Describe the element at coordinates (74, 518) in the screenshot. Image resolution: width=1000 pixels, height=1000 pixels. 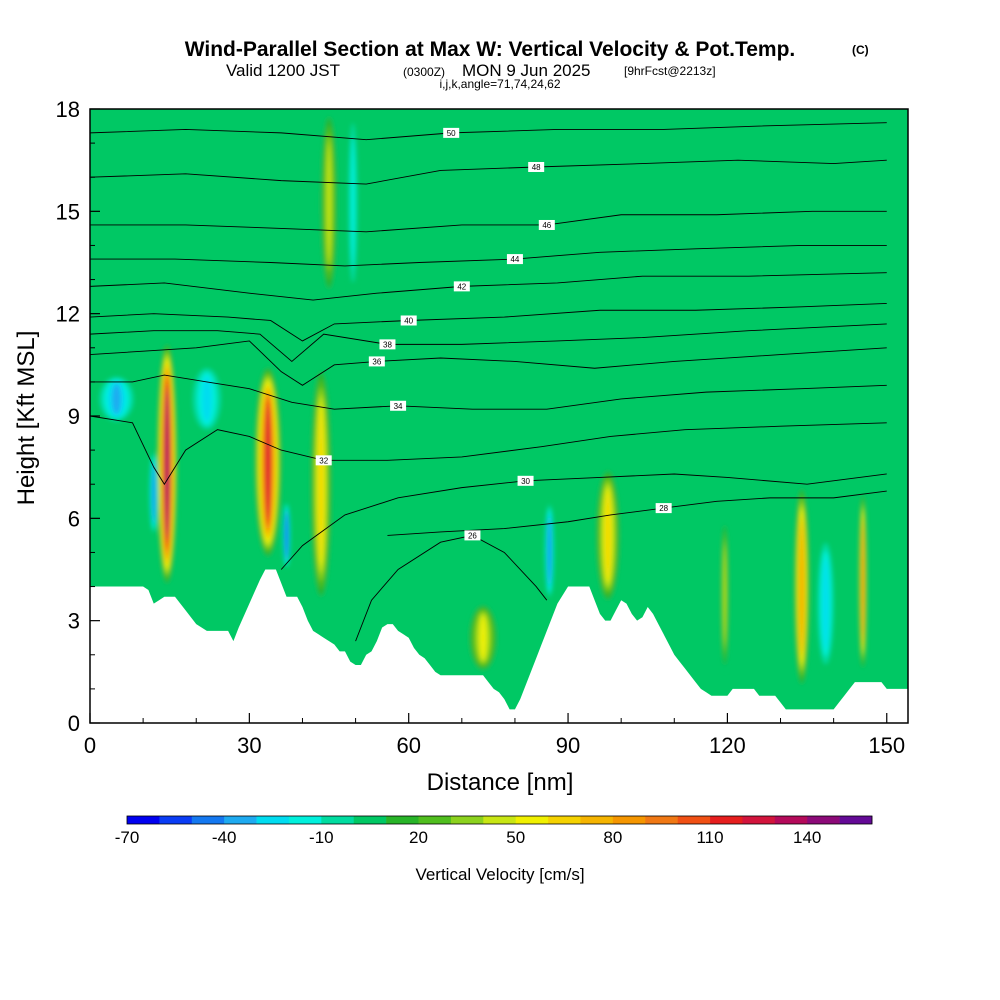
I see `y-tick-label: 6` at that location.